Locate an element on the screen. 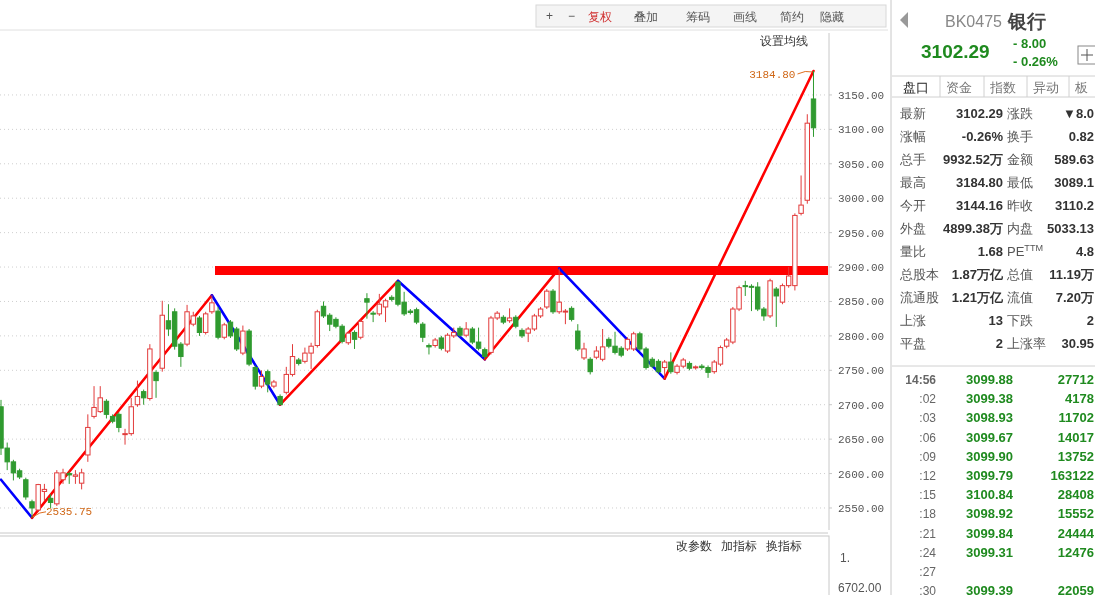 The height and width of the screenshot is (595, 1095). text: -0.26% is located at coordinates (982, 136).